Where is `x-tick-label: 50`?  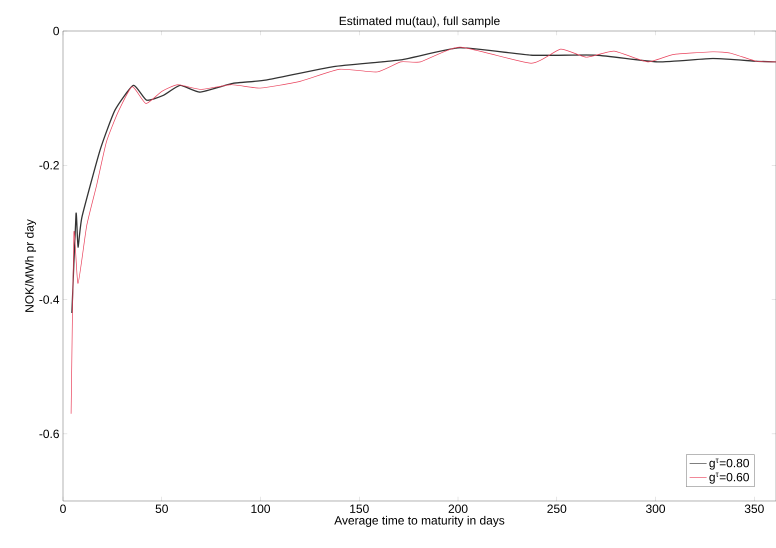
x-tick-label: 50 is located at coordinates (162, 508).